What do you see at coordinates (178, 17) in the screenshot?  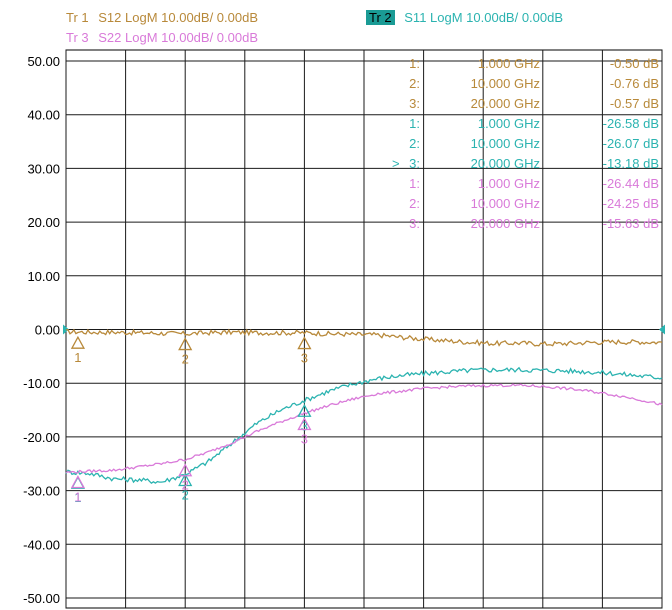 I see `trace-label-1: S12 LogM 10.00dB/ 0.00dB` at bounding box center [178, 17].